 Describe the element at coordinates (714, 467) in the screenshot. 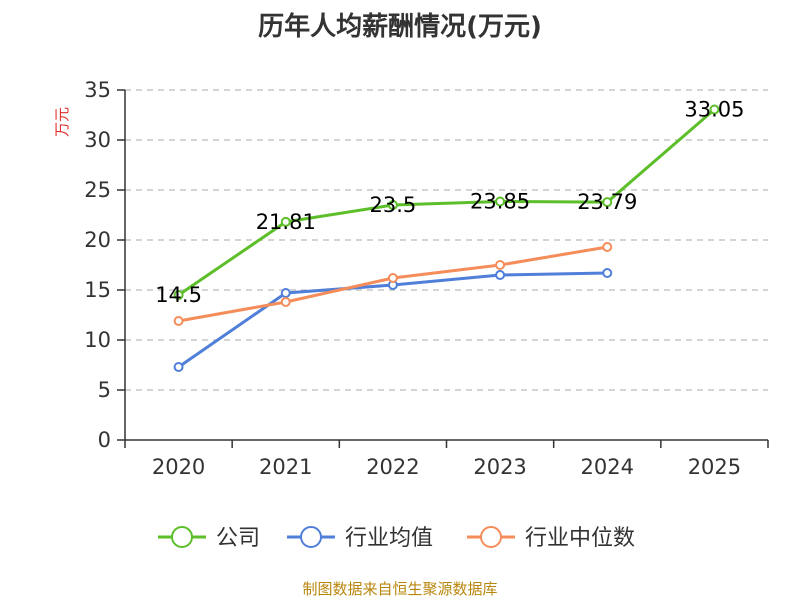

I see `x-tick-label: 2025` at that location.